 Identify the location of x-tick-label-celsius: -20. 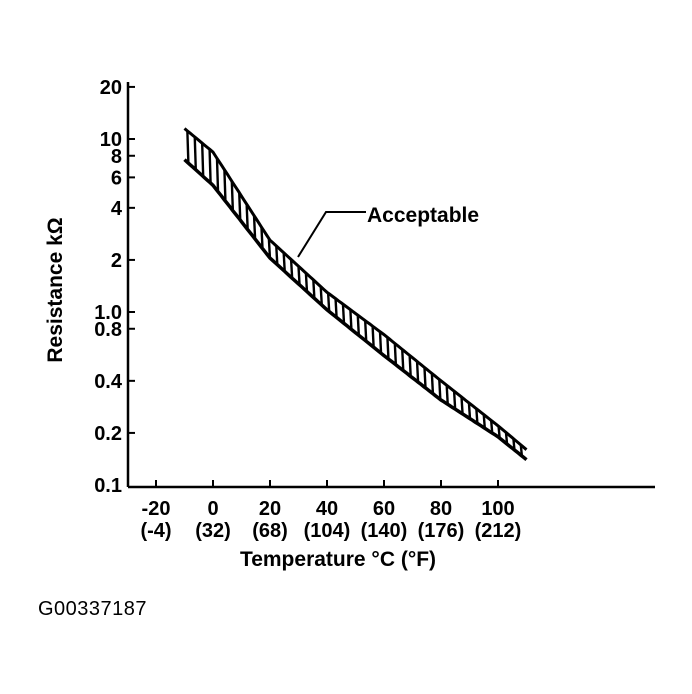
(156, 509).